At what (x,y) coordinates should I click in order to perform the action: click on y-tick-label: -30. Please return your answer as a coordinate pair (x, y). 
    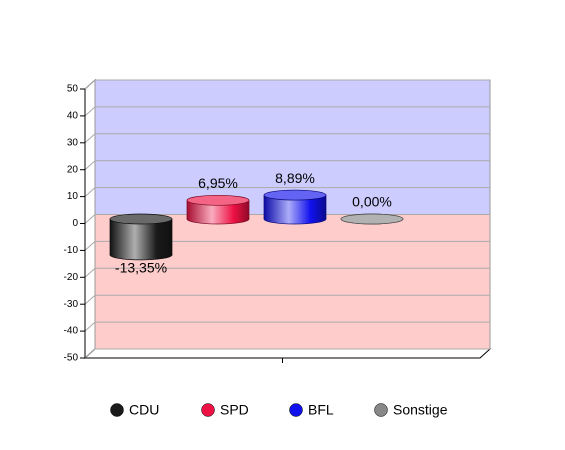
    Looking at the image, I should click on (71, 304).